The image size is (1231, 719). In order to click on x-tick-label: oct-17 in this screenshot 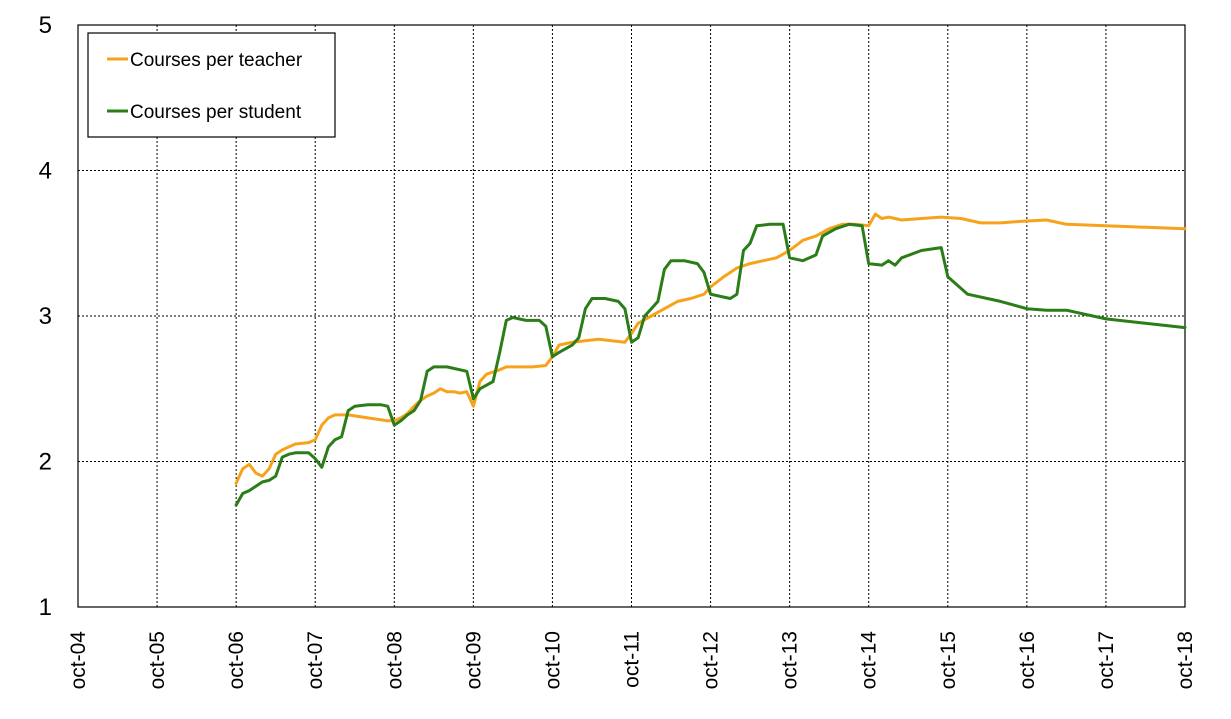, I will do `click(1106, 660)`.